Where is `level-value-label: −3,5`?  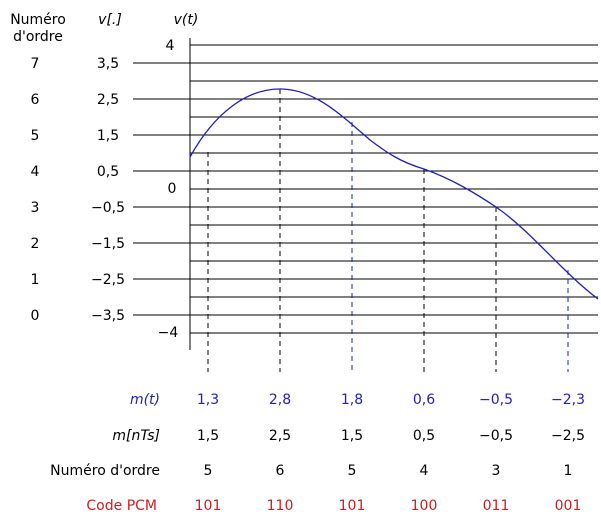
level-value-label: −3,5 is located at coordinates (108, 316).